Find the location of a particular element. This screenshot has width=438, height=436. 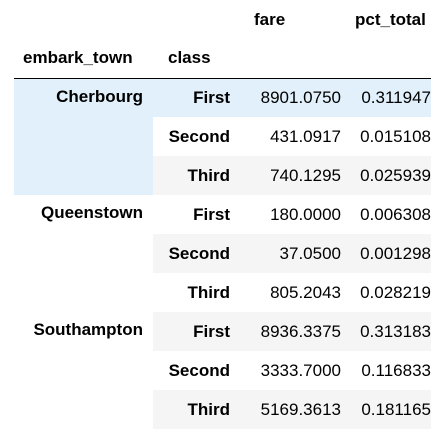

index-town-queenstown: Queenstown is located at coordinates (83, 253).